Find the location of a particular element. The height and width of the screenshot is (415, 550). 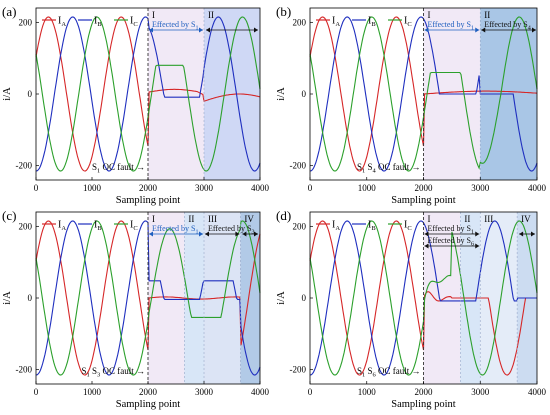

panel-label: (b) is located at coordinates (283, 11).